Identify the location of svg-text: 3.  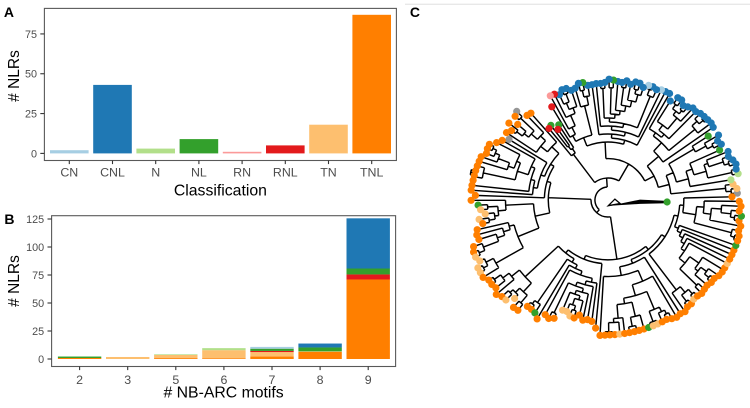
(127, 380).